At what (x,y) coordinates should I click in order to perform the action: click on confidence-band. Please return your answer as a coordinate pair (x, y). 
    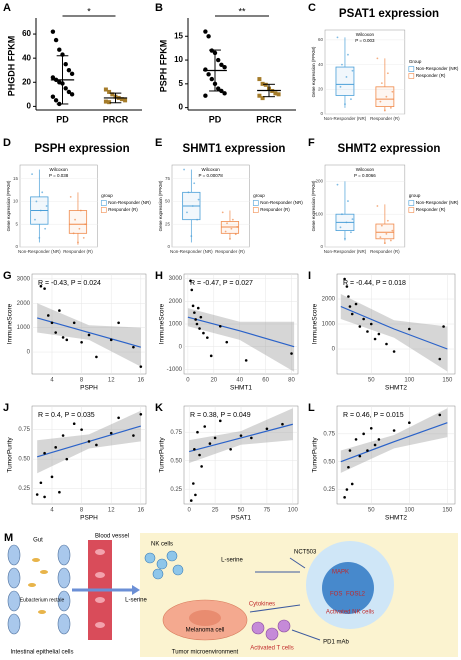
    Looking at the image, I should click on (394, 333).